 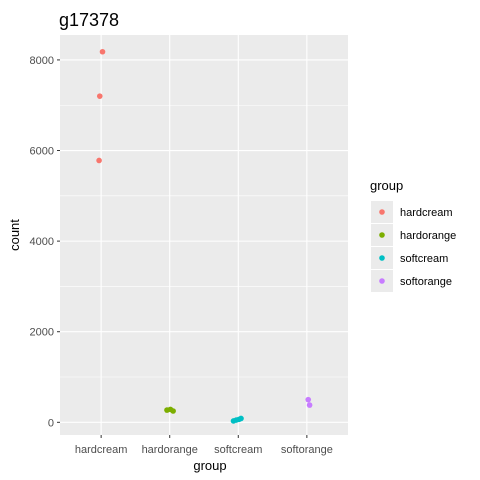 What do you see at coordinates (170, 450) in the screenshot?
I see `x-tick-label: hardorange` at bounding box center [170, 450].